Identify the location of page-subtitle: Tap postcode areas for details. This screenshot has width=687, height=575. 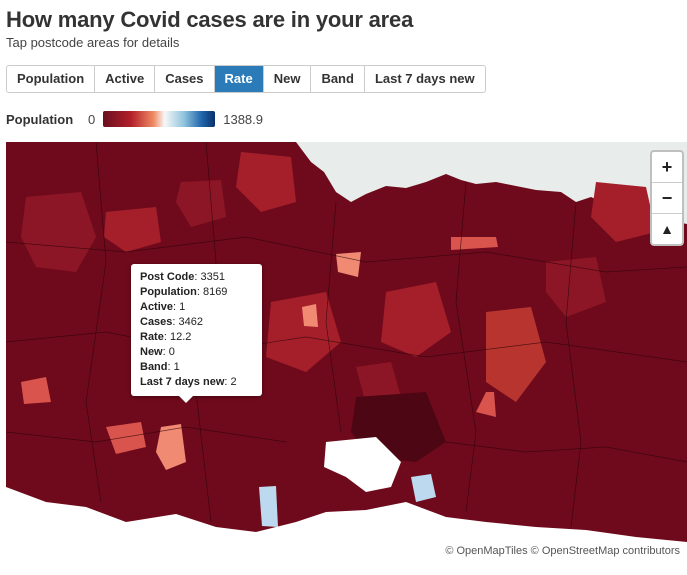
(93, 42).